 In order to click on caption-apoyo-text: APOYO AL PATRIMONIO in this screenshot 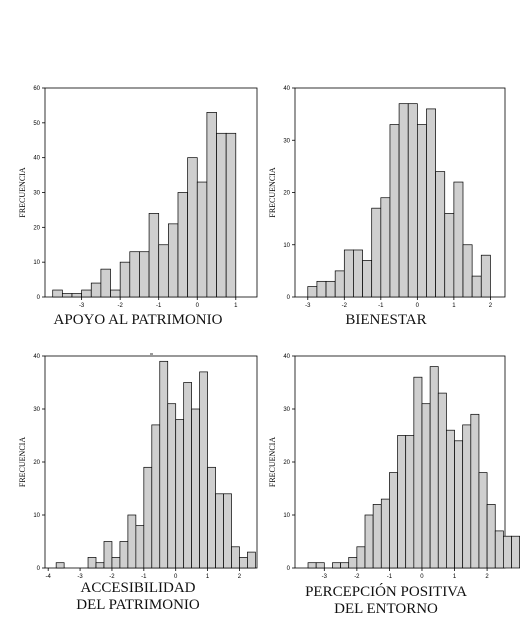, I will do `click(138, 320)`.